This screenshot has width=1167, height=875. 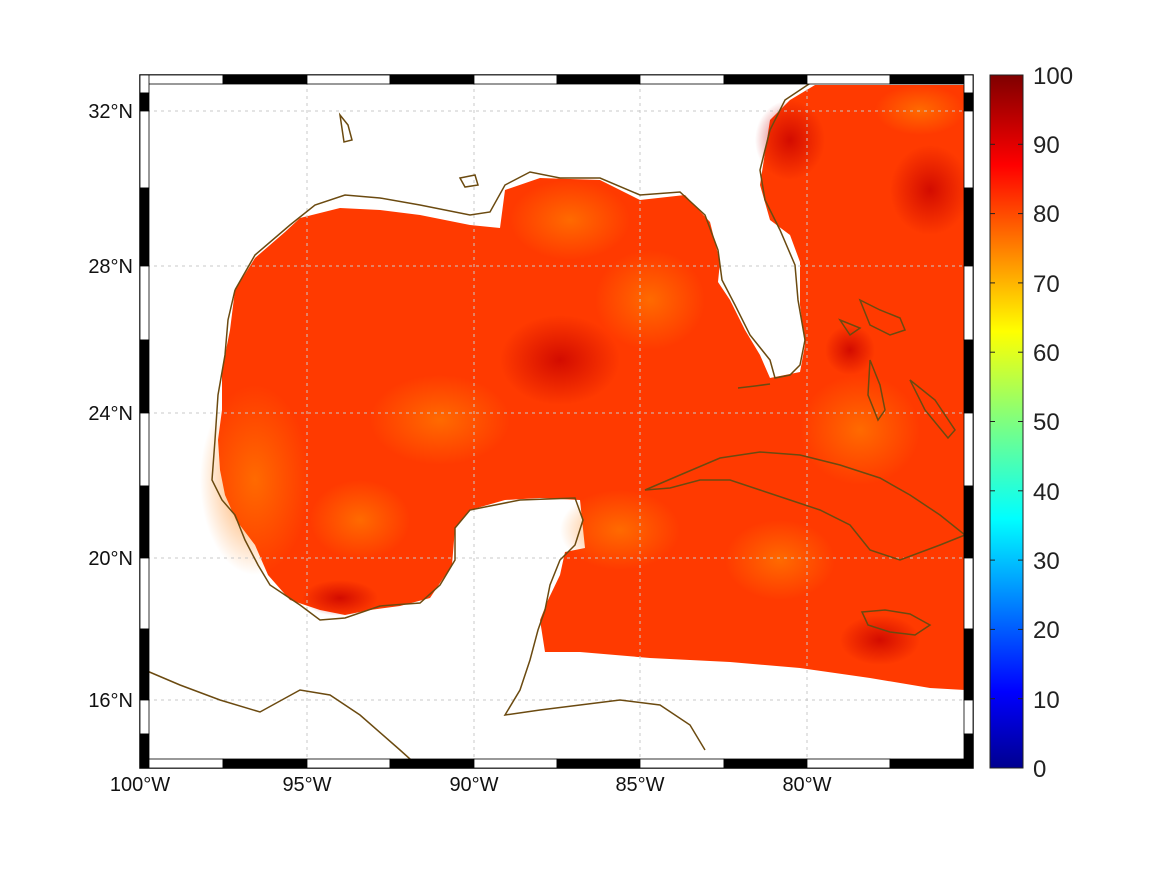 What do you see at coordinates (639, 785) in the screenshot?
I see `lon-label-85w: 85°W` at bounding box center [639, 785].